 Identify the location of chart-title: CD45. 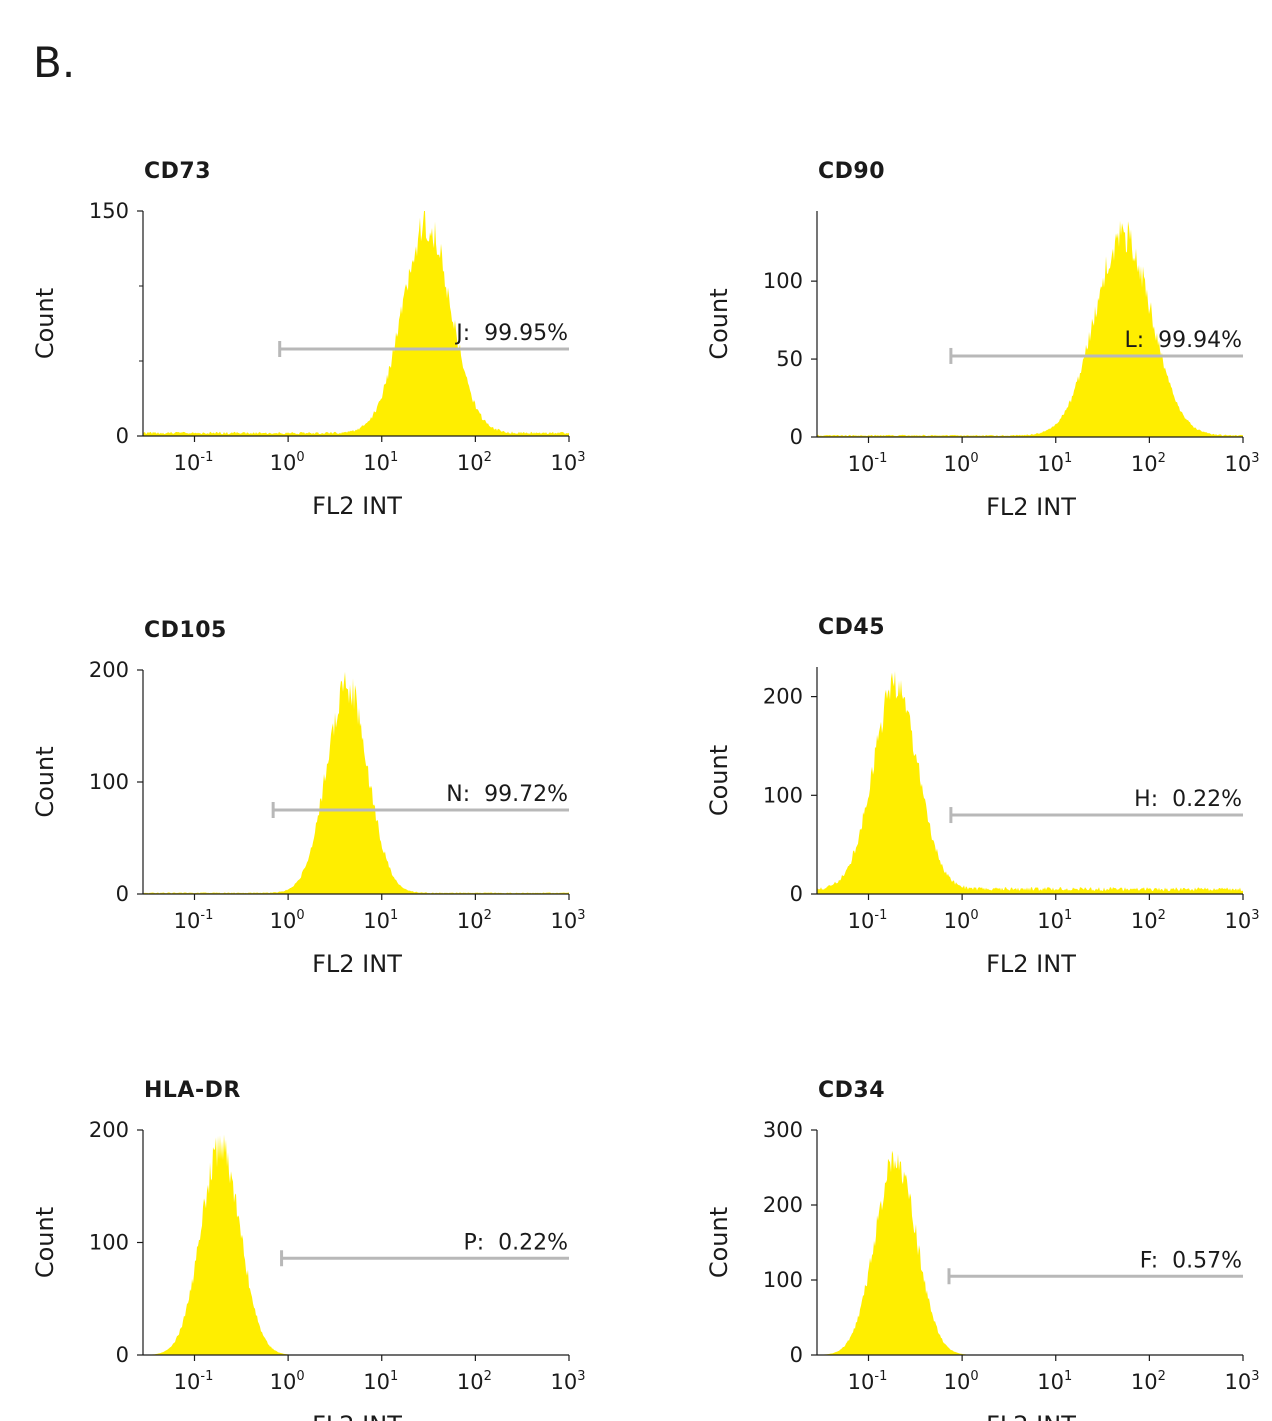
(851, 627).